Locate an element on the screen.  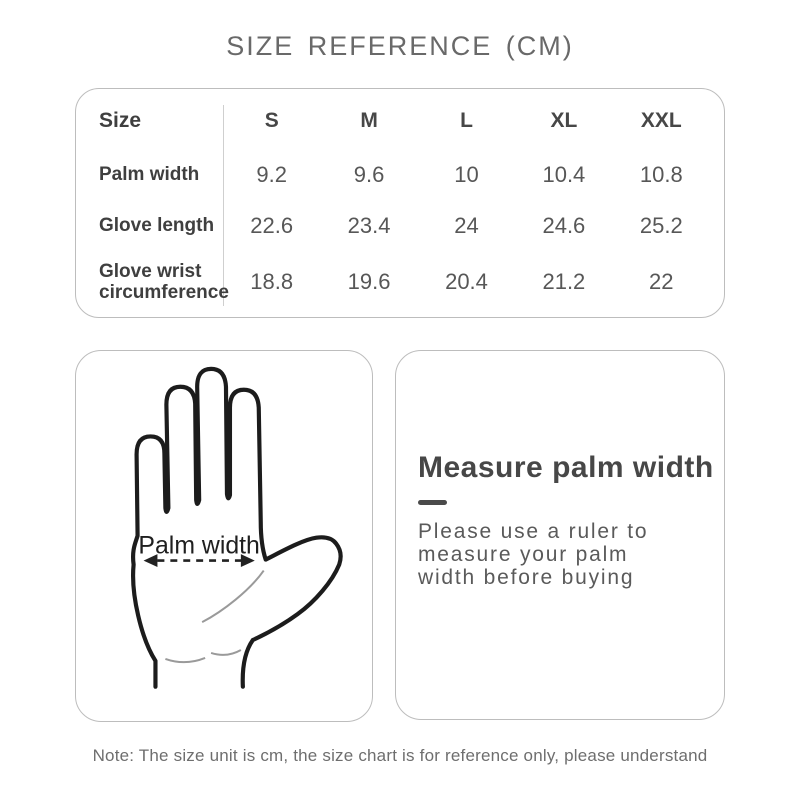
column-header-xl: XL is located at coordinates (564, 120).